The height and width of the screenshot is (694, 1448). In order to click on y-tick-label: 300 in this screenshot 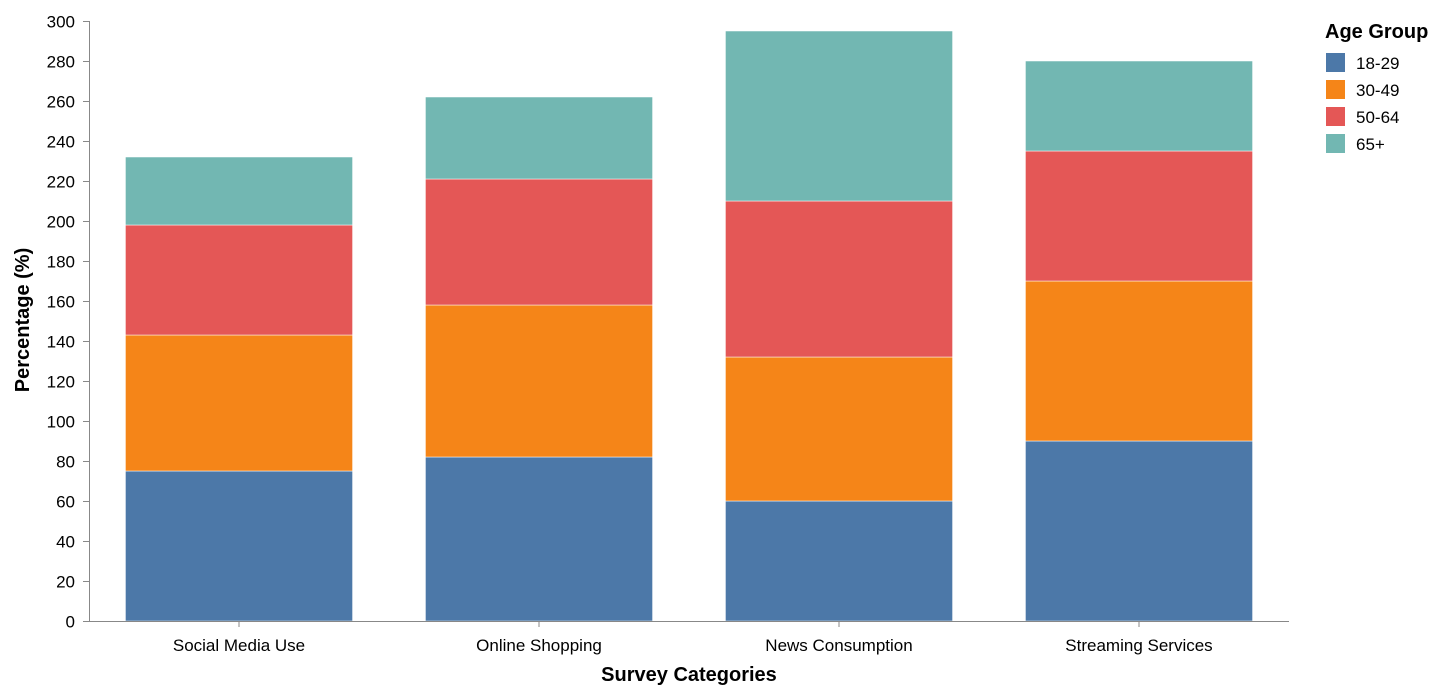, I will do `click(61, 22)`.